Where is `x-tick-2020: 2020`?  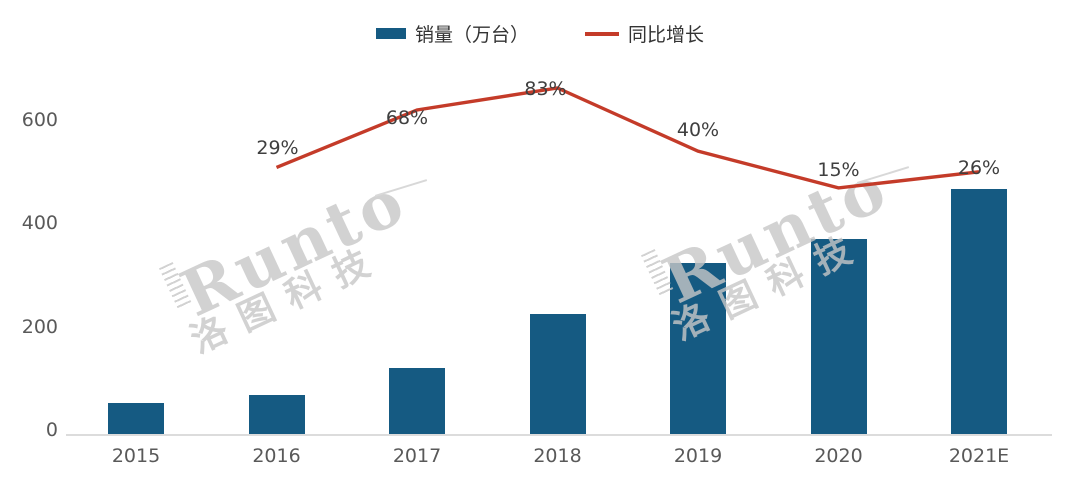 x-tick-2020: 2020 is located at coordinates (838, 456).